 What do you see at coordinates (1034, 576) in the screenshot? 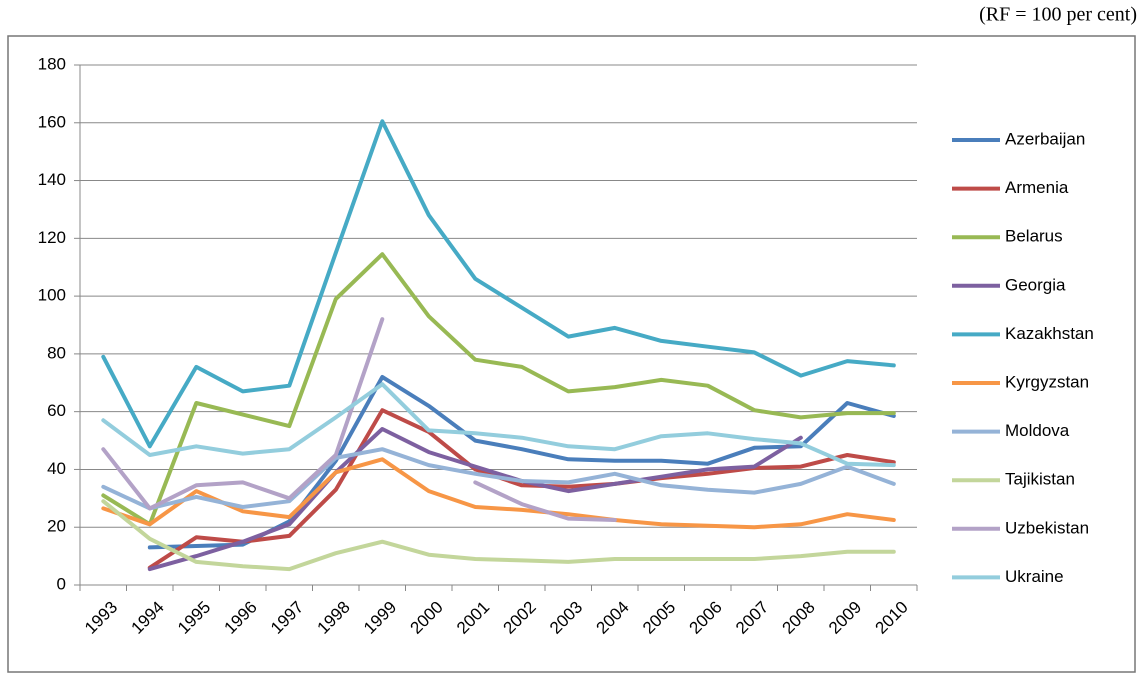
I see `legend-label: Ukraine` at bounding box center [1034, 576].